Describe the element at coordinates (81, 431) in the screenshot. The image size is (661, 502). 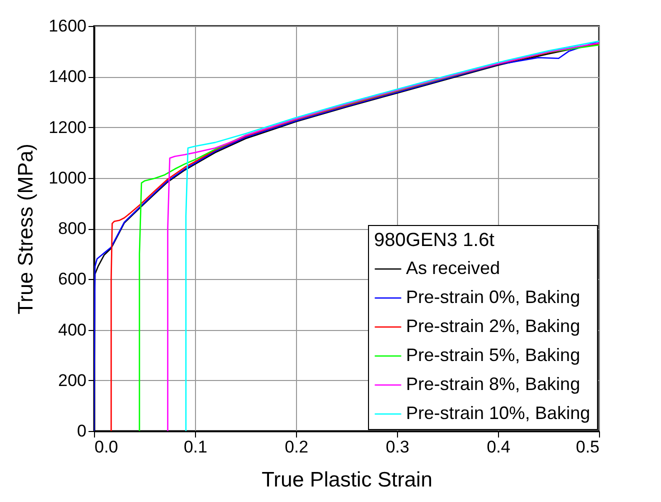
I see `y-tick-label: 0` at that location.